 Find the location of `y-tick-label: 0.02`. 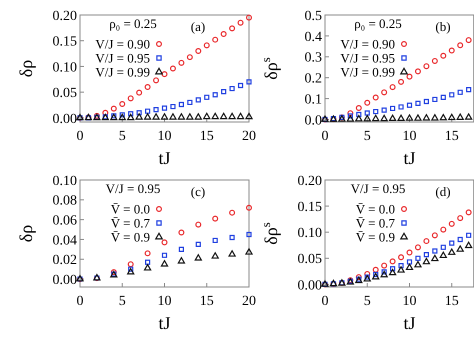

y-tick-label: 0.02 is located at coordinates (64, 260).